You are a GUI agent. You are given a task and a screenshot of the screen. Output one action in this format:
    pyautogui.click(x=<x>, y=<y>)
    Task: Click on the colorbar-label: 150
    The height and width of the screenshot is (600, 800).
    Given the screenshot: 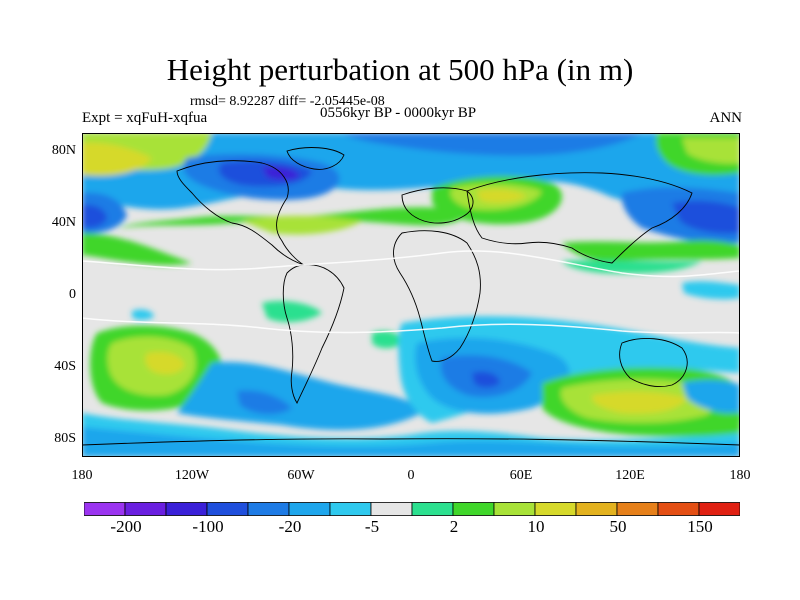 What is the action you would take?
    pyautogui.click(x=700, y=526)
    